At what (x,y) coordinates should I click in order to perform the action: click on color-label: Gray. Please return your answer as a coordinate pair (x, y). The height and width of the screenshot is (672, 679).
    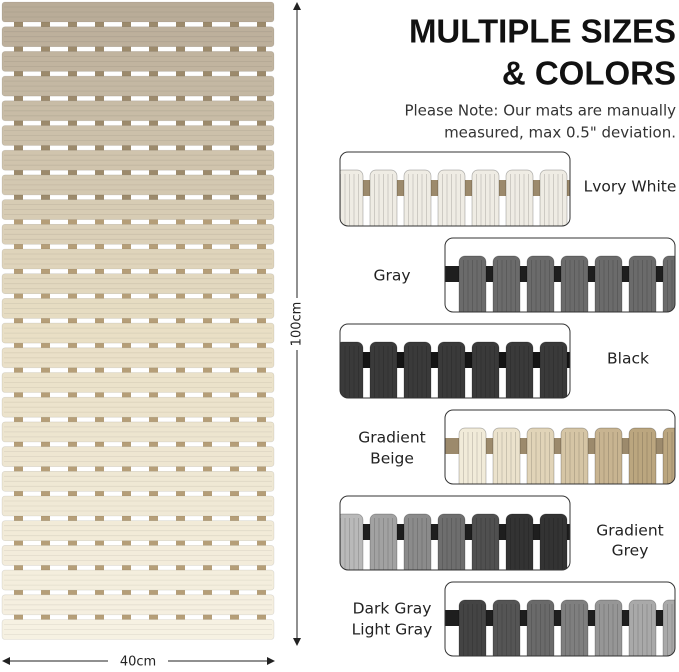
    Looking at the image, I should click on (391, 276).